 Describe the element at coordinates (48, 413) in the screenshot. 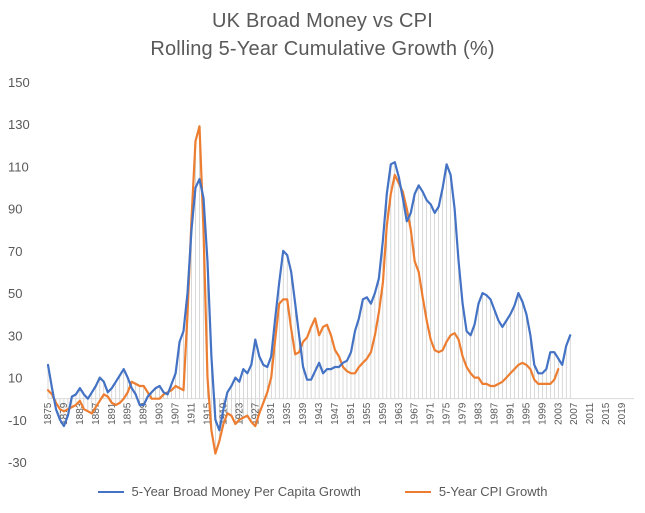

I see `x-tick-label: 1875` at that location.